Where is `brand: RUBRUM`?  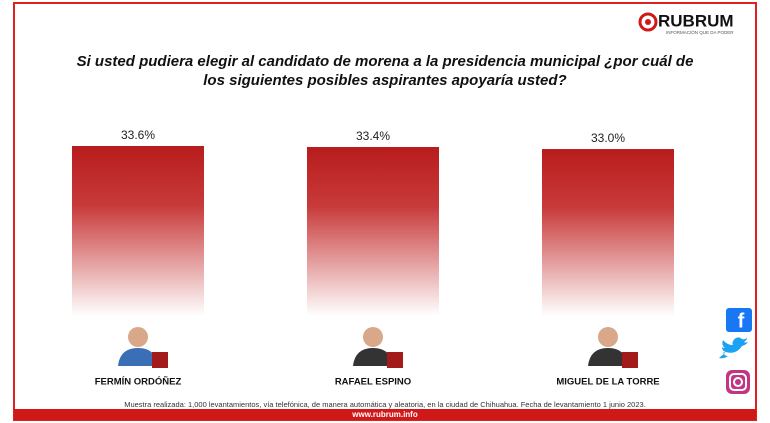
brand: RUBRUM is located at coordinates (696, 20).